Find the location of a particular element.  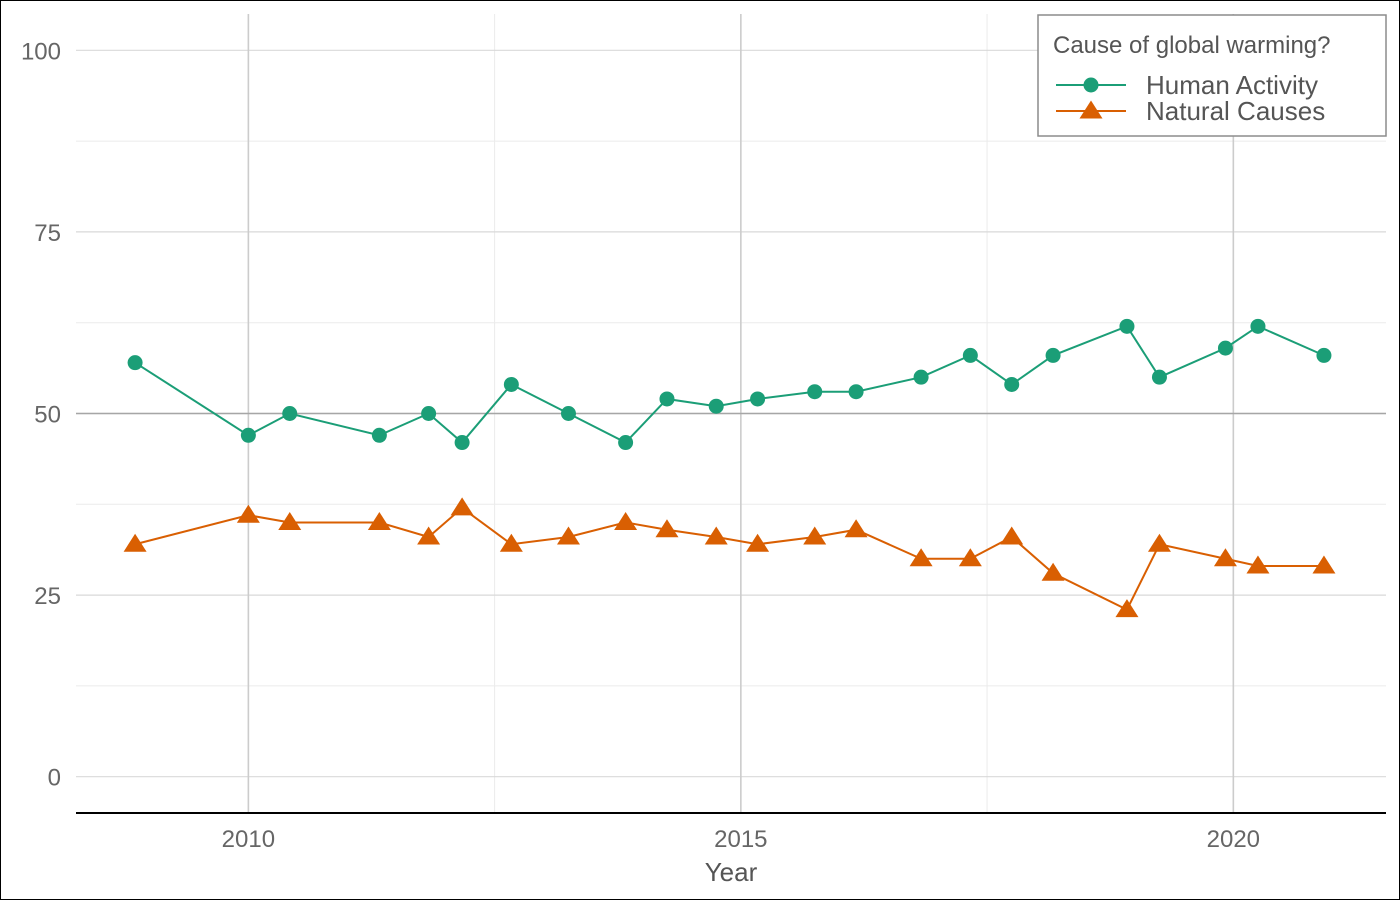

x-tick-label: 2015 is located at coordinates (740, 839).